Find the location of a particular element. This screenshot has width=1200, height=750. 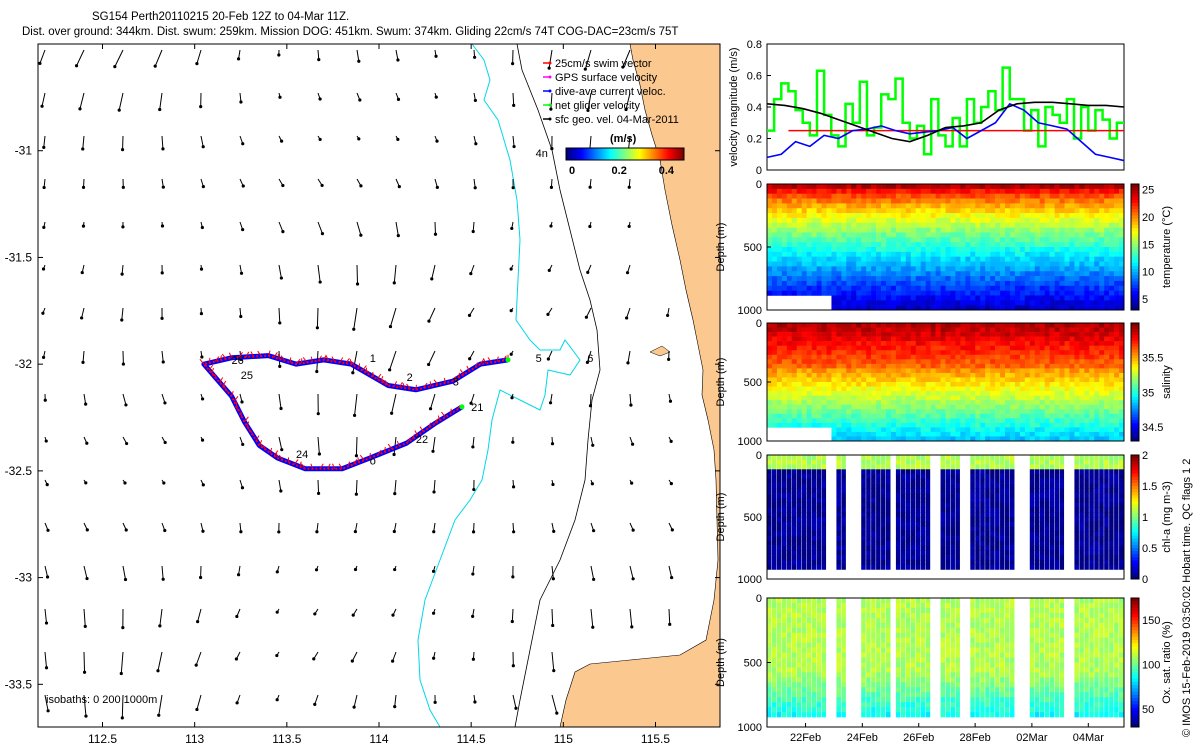

map-x-tick-label: 114.5 is located at coordinates (471, 739).